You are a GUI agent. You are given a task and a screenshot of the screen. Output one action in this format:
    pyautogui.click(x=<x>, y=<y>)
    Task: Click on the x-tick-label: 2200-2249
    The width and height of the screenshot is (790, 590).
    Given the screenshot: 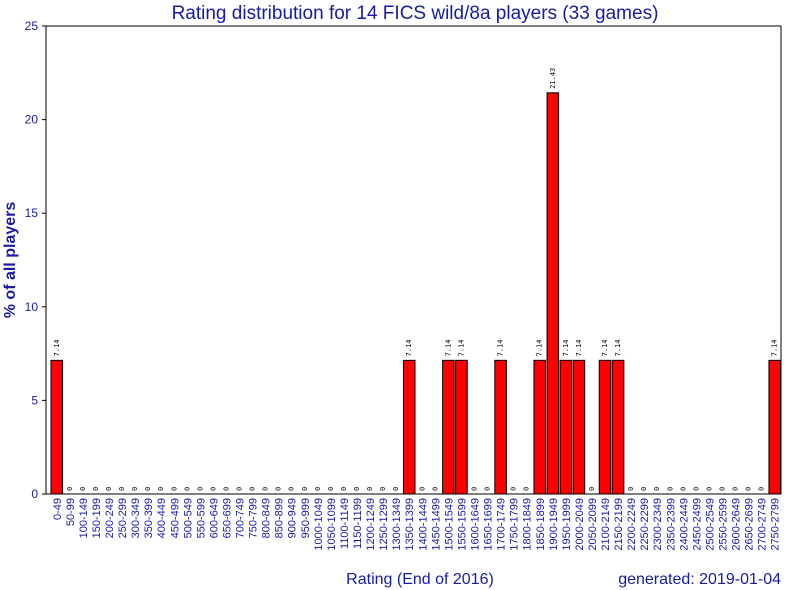 What is the action you would take?
    pyautogui.click(x=632, y=524)
    